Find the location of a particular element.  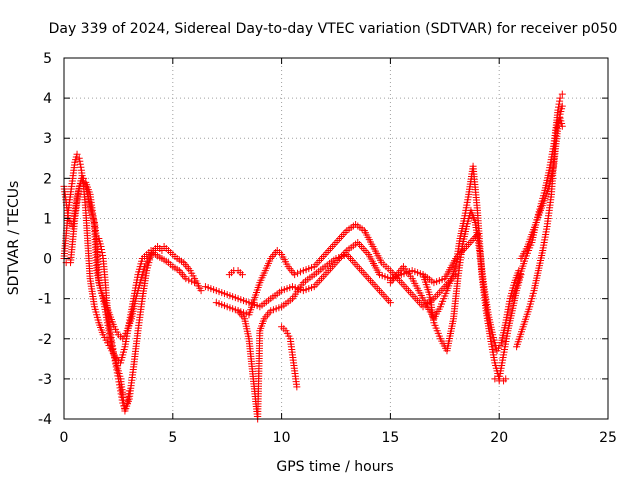

x-axis-label: GPS time / hours is located at coordinates (334, 467).